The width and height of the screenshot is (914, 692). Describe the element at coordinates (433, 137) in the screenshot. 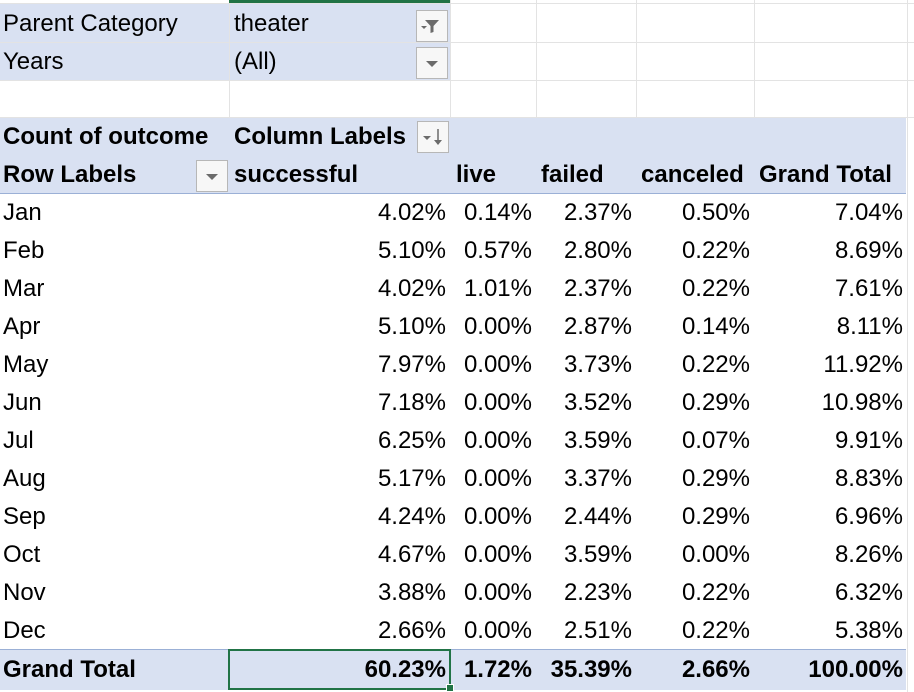

I see `sort-dropdown-icon` at that location.